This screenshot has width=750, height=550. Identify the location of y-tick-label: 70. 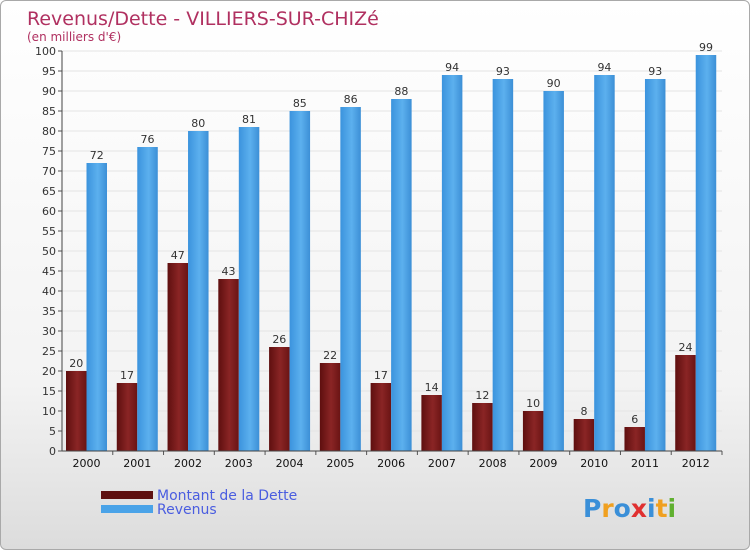
(49, 171).